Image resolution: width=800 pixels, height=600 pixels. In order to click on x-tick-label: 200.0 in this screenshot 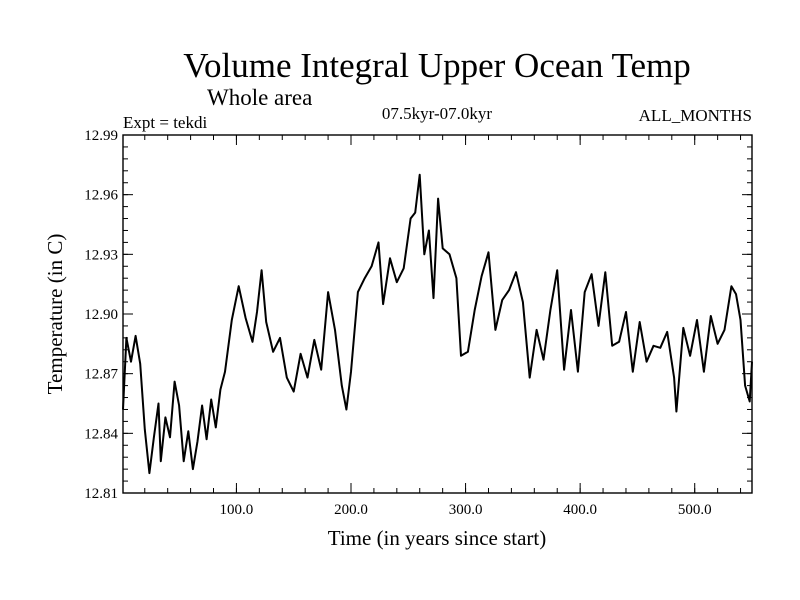, I will do `click(351, 510)`.